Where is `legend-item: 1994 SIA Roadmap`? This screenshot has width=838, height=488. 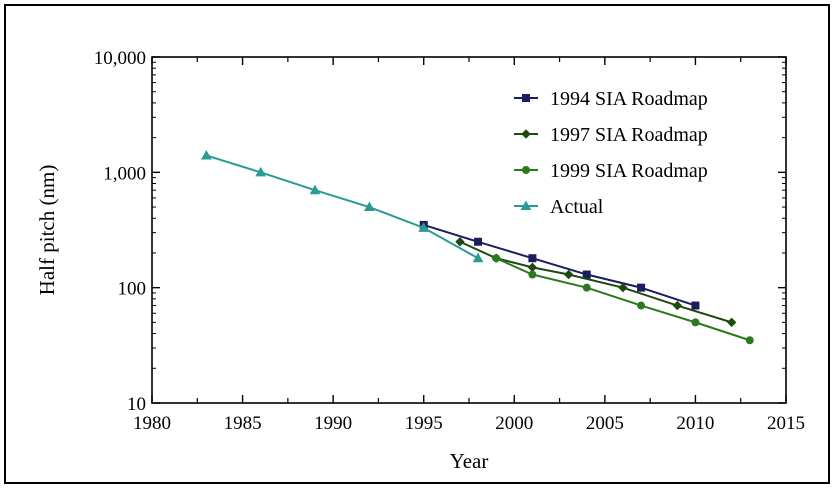
legend-item: 1994 SIA Roadmap is located at coordinates (611, 99).